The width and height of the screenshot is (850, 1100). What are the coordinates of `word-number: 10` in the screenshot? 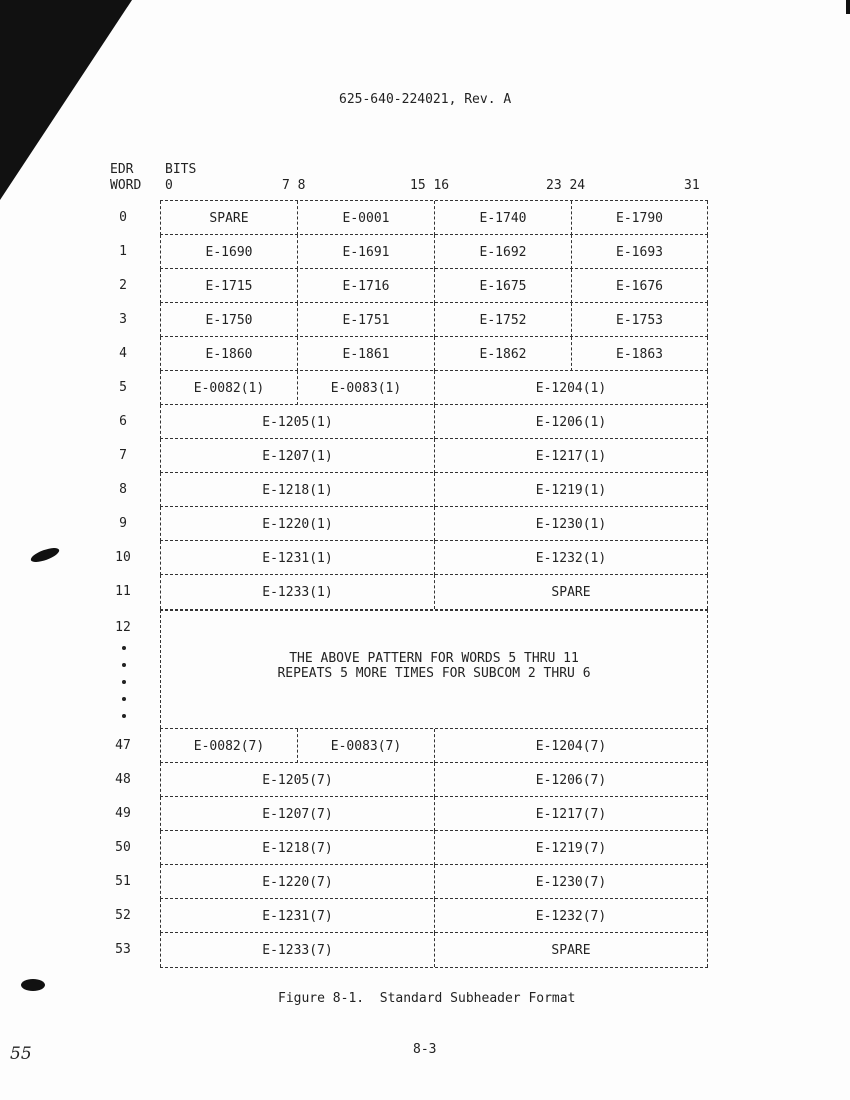 It's located at (123, 557).